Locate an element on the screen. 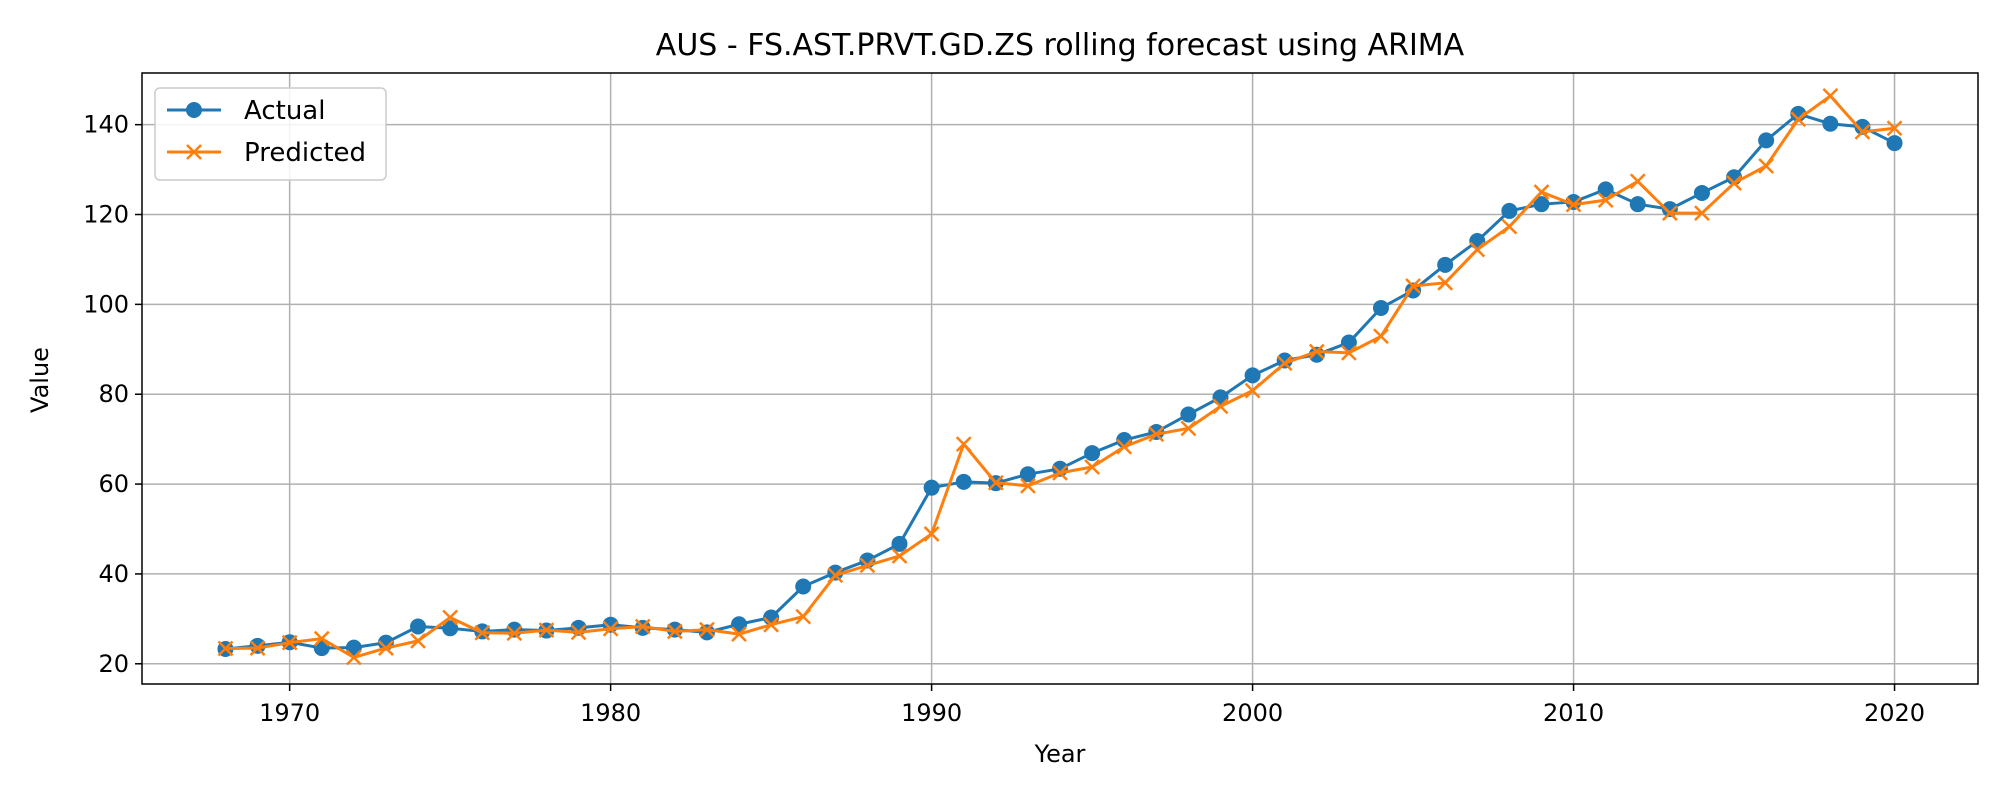  y-axis-label: Value is located at coordinates (40, 380).